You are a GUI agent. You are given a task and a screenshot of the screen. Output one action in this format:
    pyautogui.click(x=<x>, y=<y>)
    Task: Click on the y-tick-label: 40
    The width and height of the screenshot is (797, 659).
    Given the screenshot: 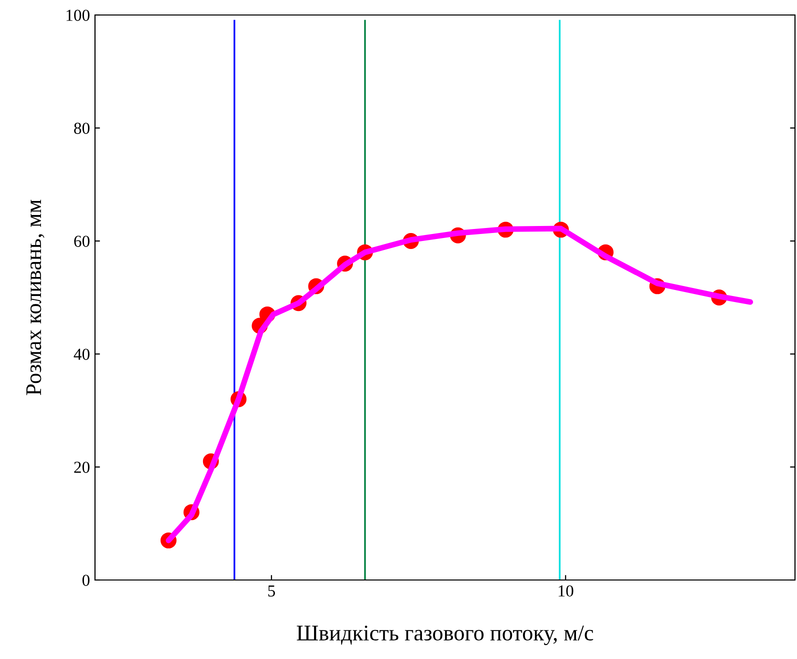 What is the action you would take?
    pyautogui.click(x=82, y=354)
    